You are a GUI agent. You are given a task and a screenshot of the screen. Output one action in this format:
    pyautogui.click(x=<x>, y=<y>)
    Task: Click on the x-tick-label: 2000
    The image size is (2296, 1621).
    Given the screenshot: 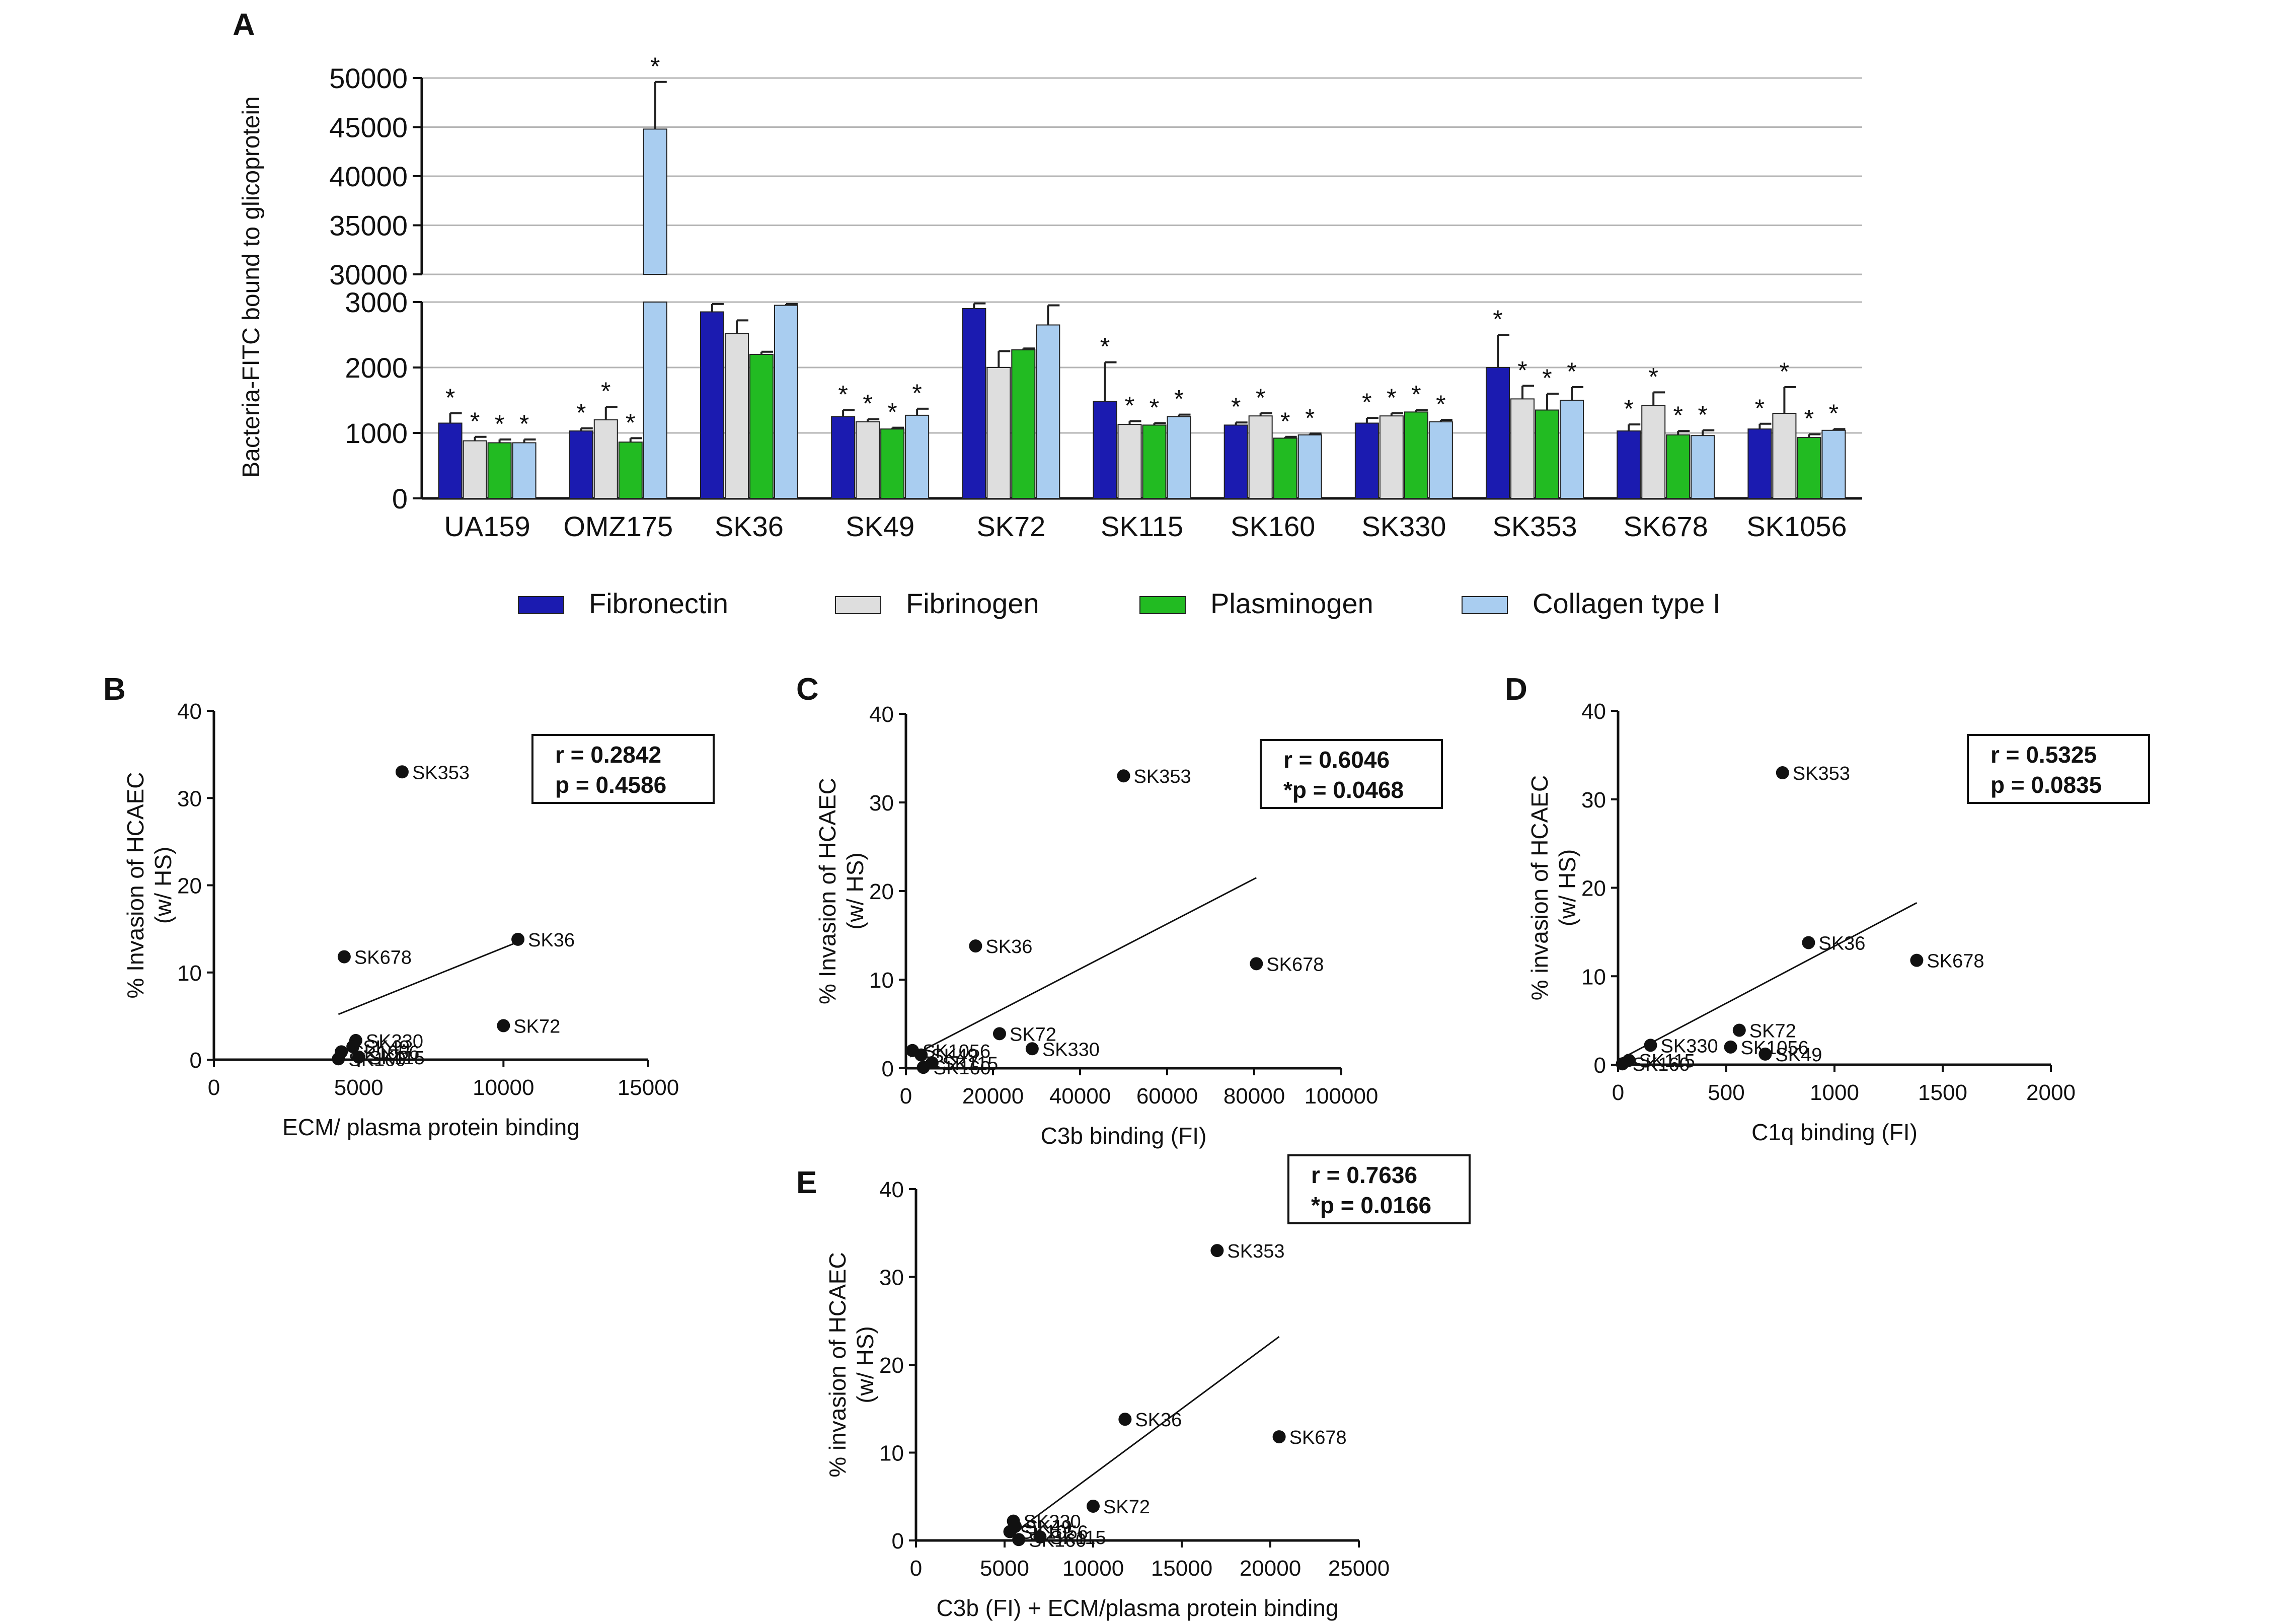 What is the action you would take?
    pyautogui.click(x=2051, y=1093)
    